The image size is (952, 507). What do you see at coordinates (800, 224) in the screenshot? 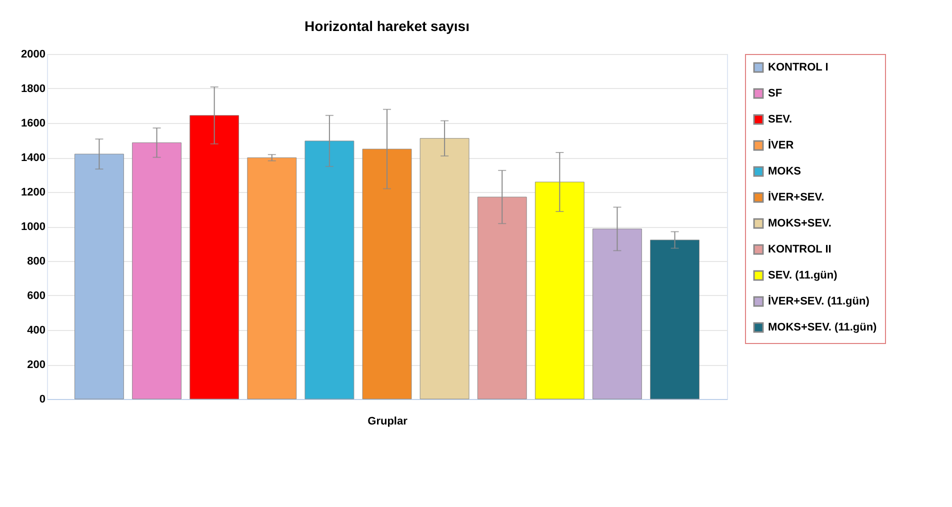
I see `legend-label: MOKS+SEV.` at bounding box center [800, 224].